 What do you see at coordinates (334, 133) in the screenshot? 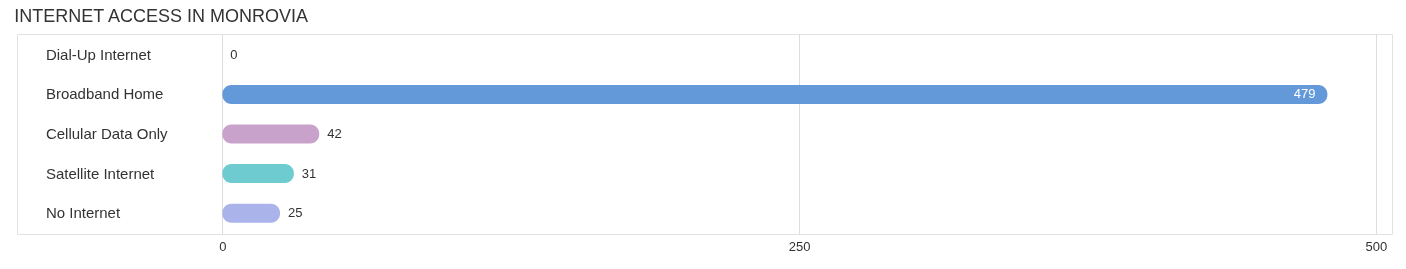
I see `data-label: 42` at bounding box center [334, 133].